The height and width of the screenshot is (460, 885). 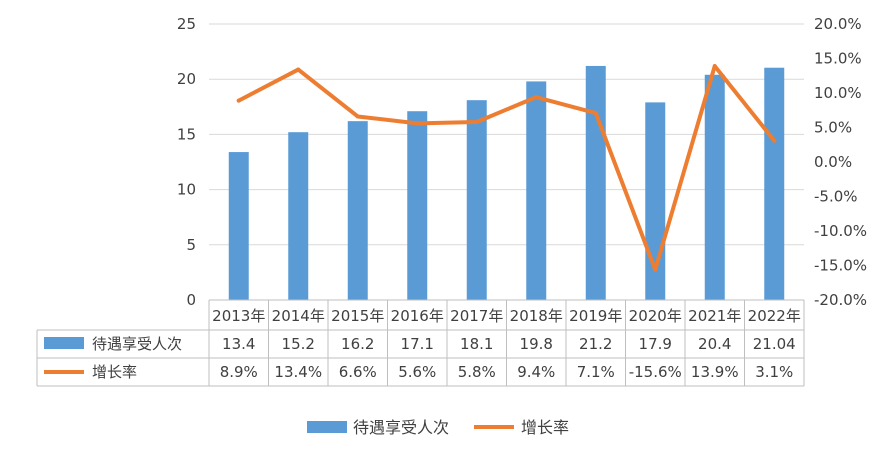 I want to click on x-category-label: 2014年, so click(x=298, y=316).